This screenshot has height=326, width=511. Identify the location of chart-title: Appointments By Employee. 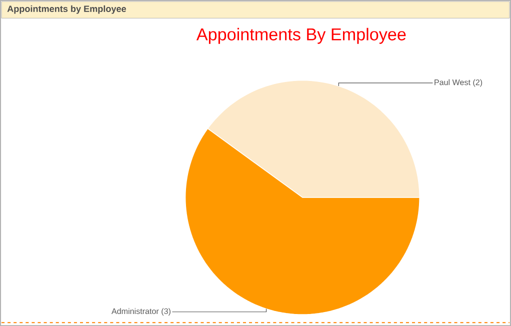
(301, 36).